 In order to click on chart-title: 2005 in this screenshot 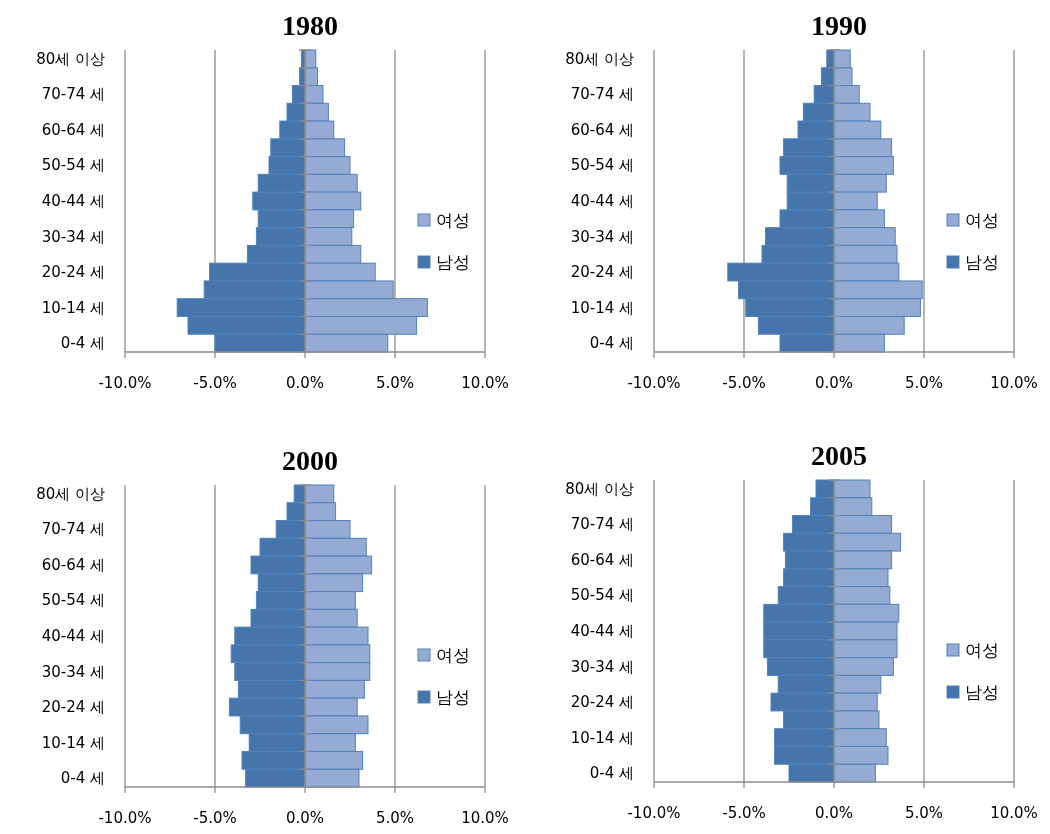, I will do `click(839, 455)`.